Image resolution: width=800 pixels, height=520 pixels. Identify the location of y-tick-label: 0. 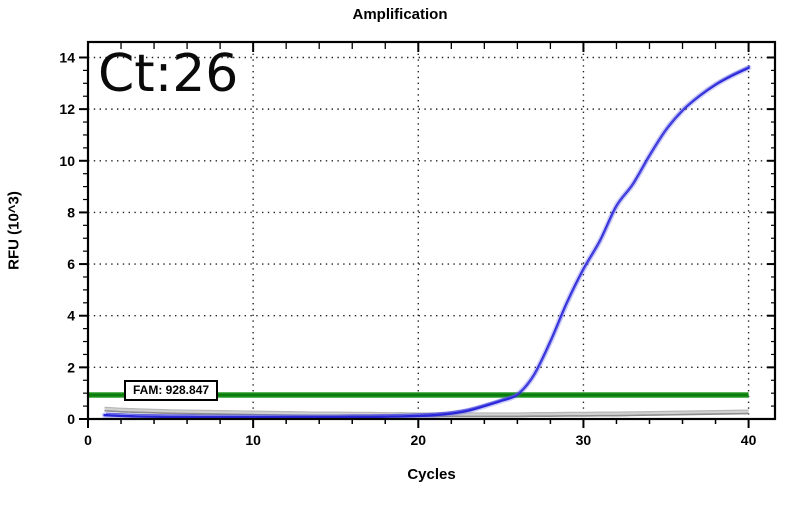
(71, 419).